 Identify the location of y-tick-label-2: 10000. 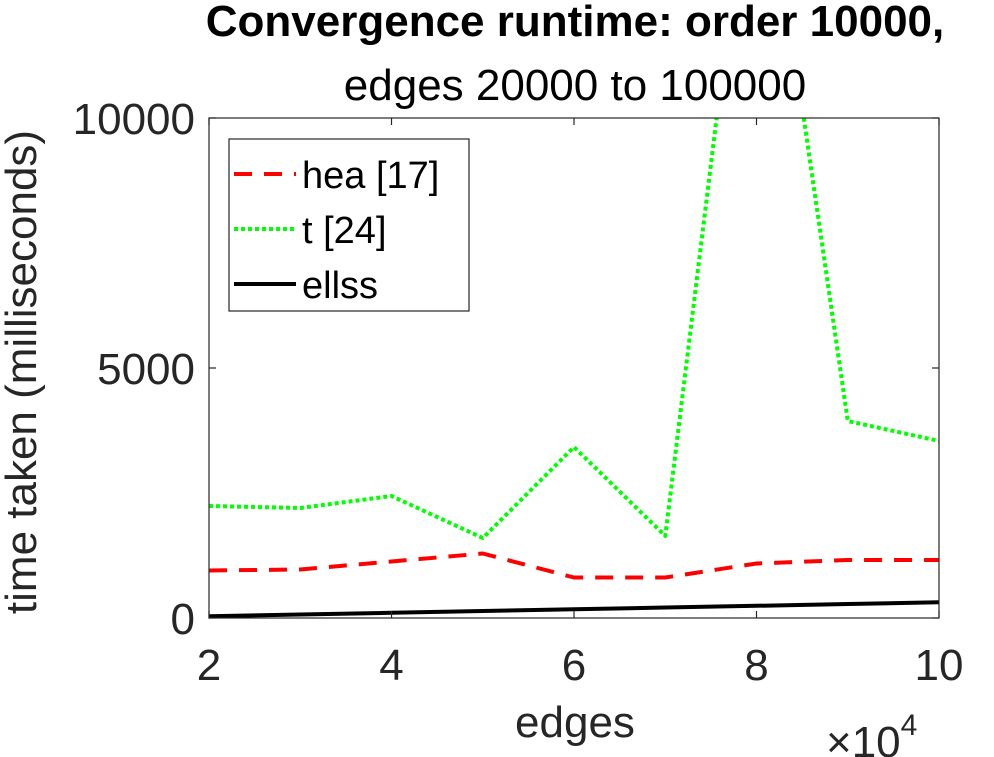
(134, 119).